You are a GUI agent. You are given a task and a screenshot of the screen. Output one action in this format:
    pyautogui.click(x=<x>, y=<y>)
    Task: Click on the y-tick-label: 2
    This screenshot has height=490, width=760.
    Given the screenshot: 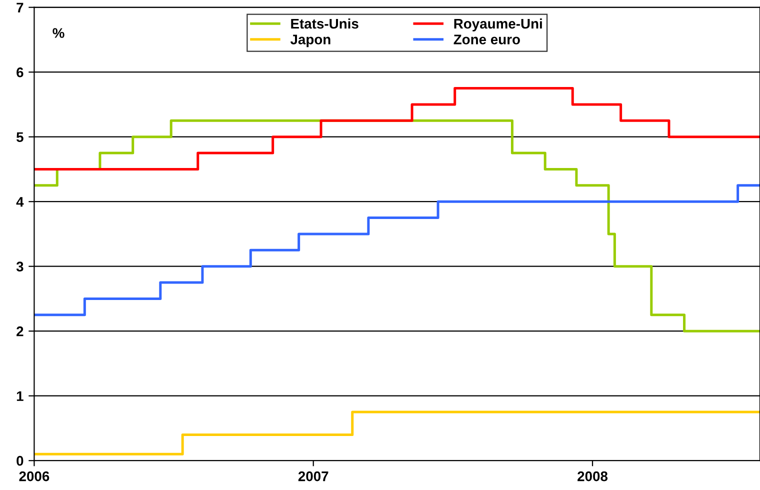 What is the action you would take?
    pyautogui.click(x=20, y=331)
    